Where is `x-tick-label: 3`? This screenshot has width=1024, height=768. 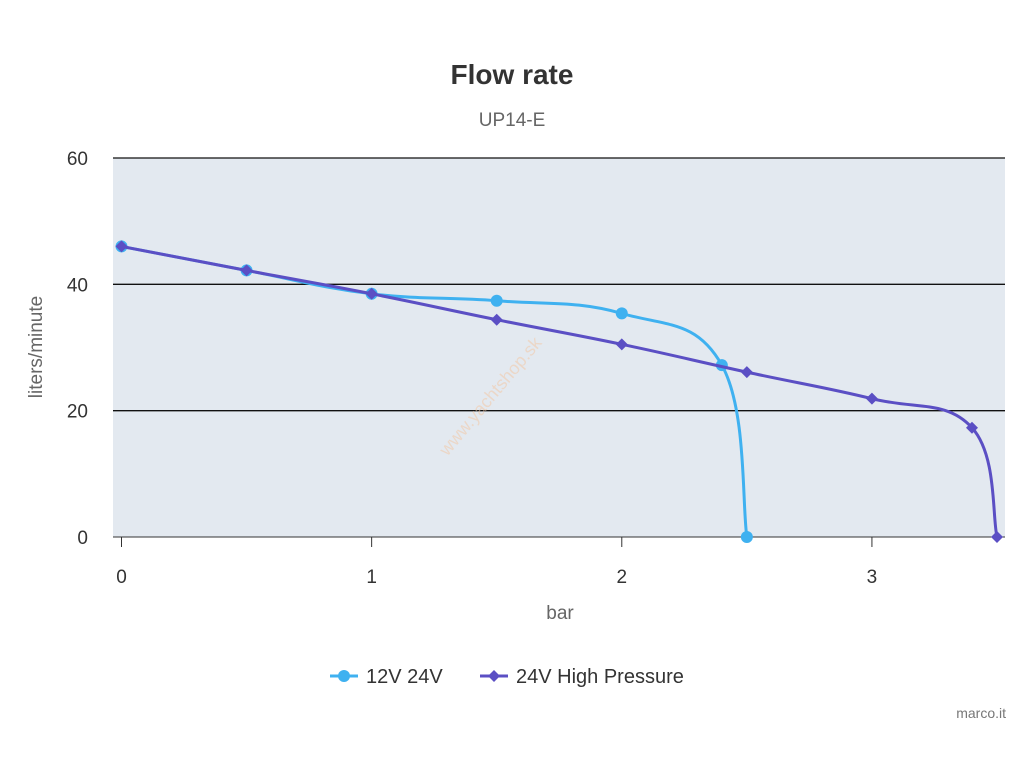 x-tick-label: 3 is located at coordinates (872, 577).